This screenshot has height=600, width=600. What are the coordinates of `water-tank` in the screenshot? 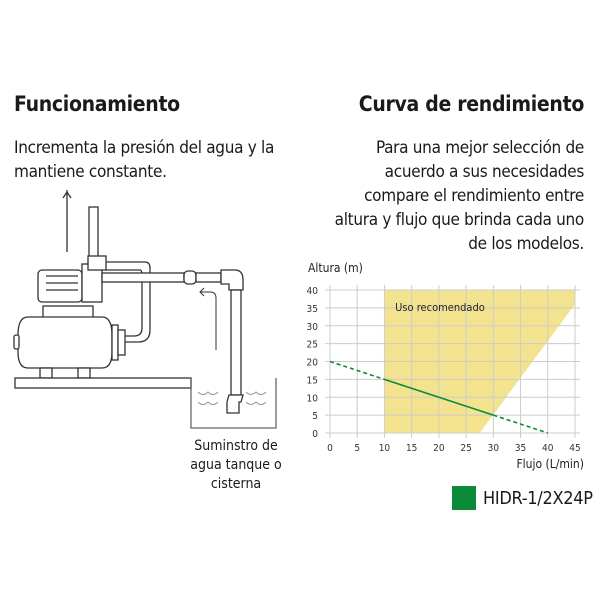 It's located at (233, 403).